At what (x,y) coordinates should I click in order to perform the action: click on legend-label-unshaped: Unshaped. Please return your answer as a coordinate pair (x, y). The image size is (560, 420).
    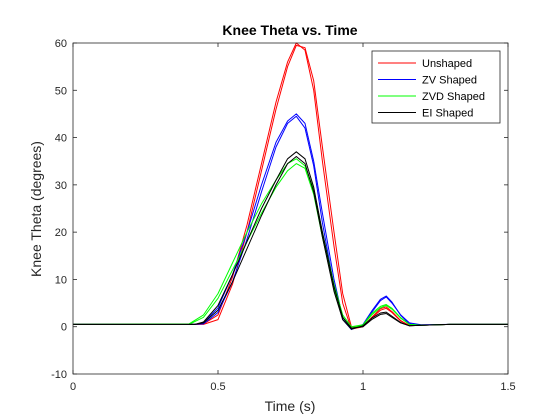
    Looking at the image, I should click on (447, 64).